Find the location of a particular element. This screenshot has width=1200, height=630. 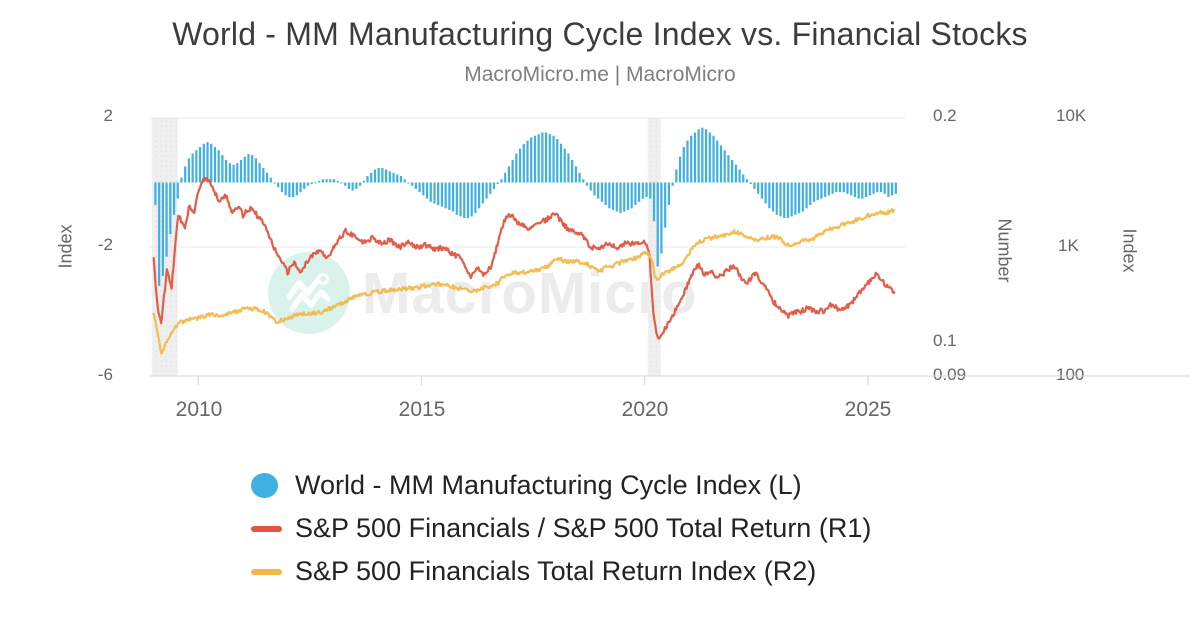

x-axis-tick-2010: 2010 is located at coordinates (199, 409).